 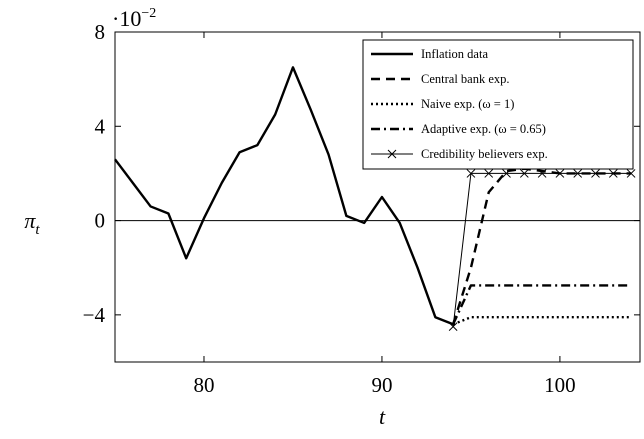 I want to click on legend-label: Inflation data, so click(x=454, y=54).